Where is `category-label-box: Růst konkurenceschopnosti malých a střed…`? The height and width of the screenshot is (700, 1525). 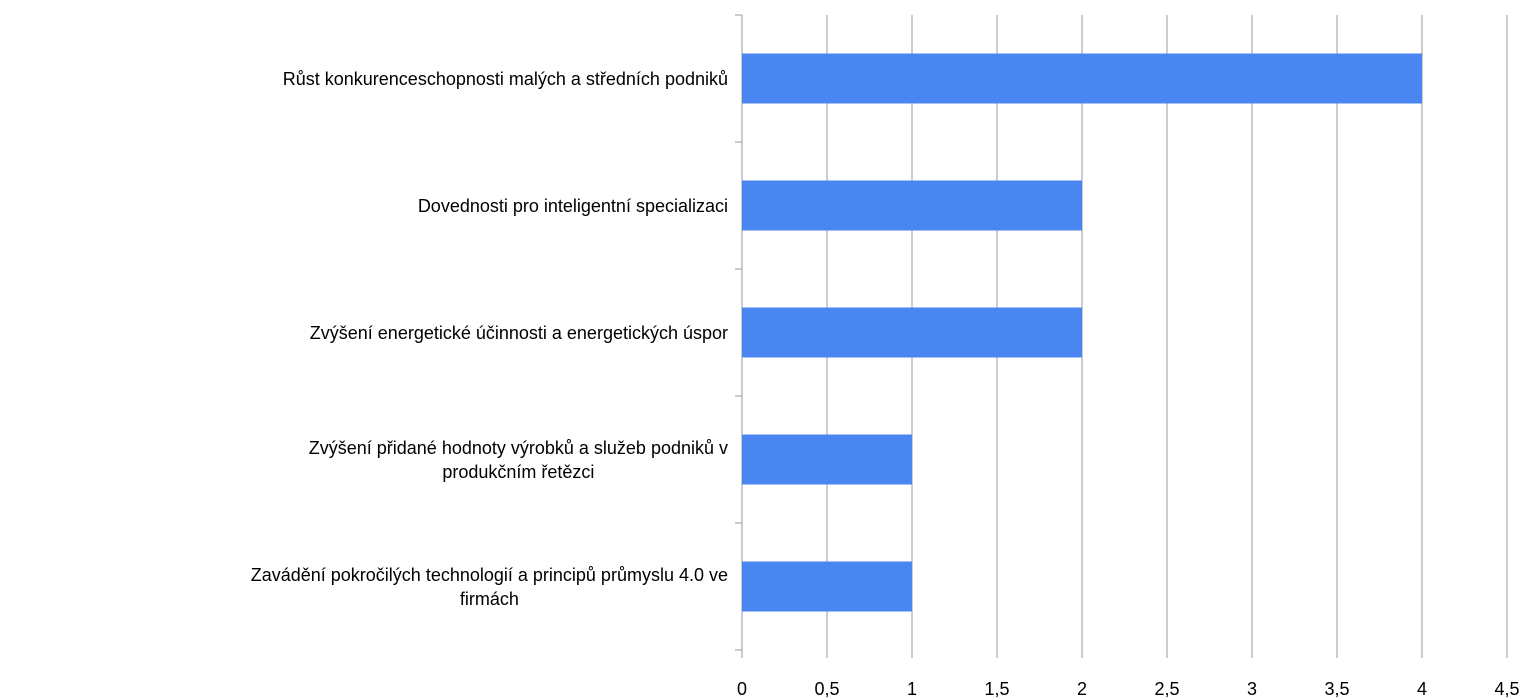 category-label-box: Růst konkurenceschopnosti malých a střed… is located at coordinates (364, 78).